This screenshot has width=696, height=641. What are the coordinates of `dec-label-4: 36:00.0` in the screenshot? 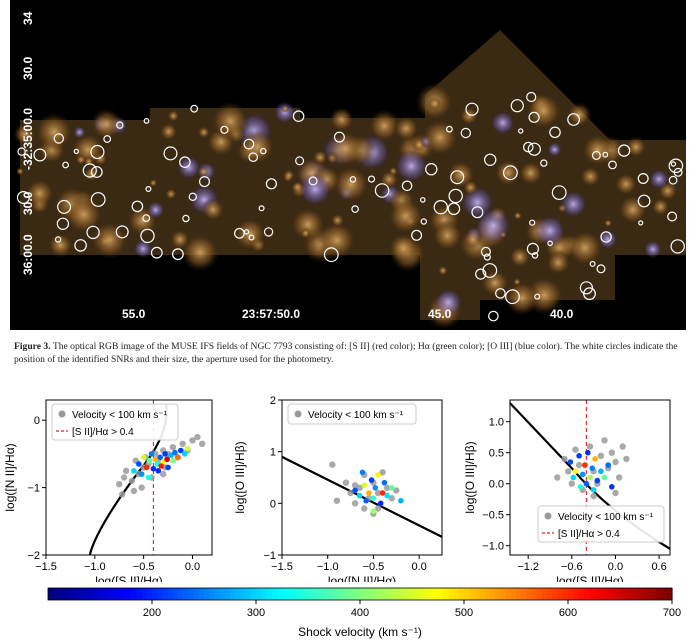 It's located at (28, 254).